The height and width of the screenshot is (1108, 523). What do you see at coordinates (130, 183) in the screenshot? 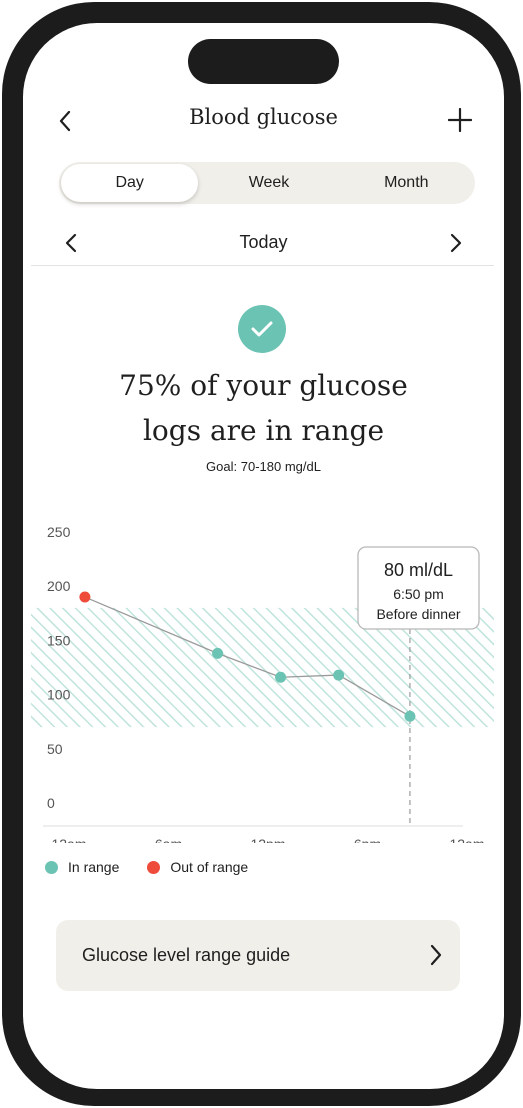
I see `tab-day: Day` at bounding box center [130, 183].